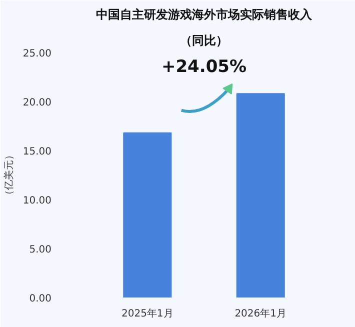 Image resolution: width=355 pixels, height=327 pixels. I want to click on x-tick-label: 2026年1月, so click(260, 314).